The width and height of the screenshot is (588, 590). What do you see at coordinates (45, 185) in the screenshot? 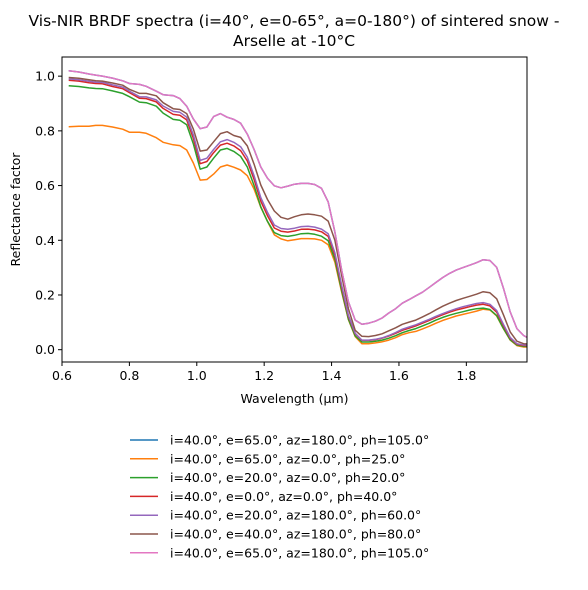
I see `y-tick-label: 0.6` at bounding box center [45, 185].